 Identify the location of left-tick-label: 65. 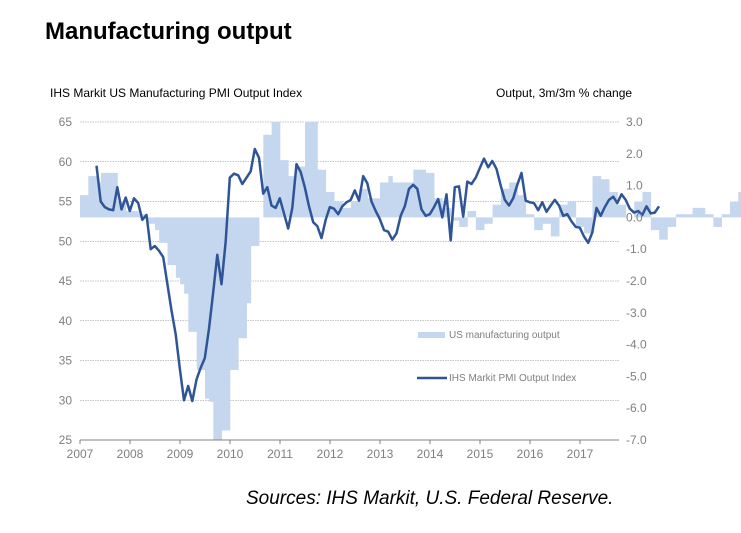
(66, 122).